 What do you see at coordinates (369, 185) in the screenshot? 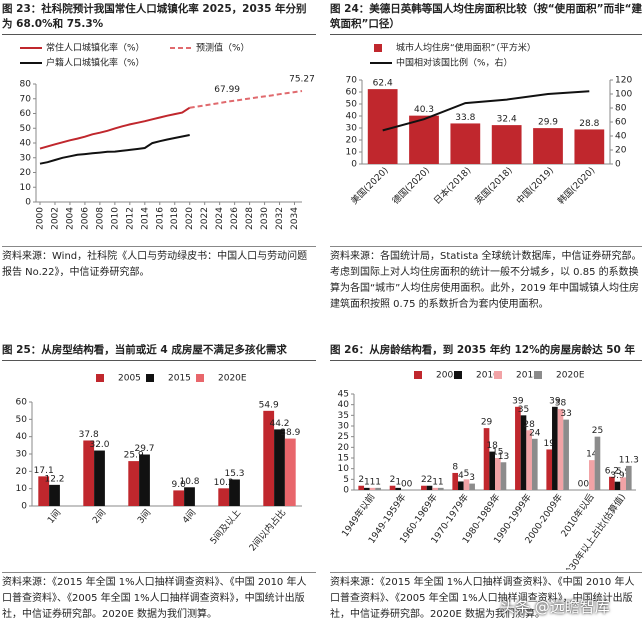
I see `x-tick-label: 美国(2020)` at bounding box center [369, 185].